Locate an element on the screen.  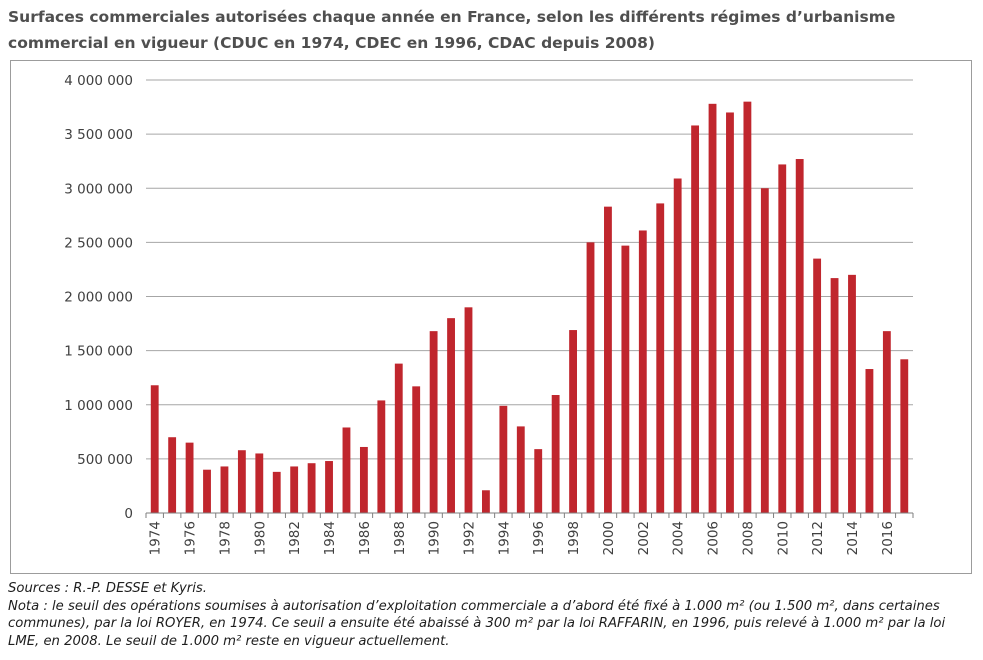
bar-1996 is located at coordinates (538, 481).